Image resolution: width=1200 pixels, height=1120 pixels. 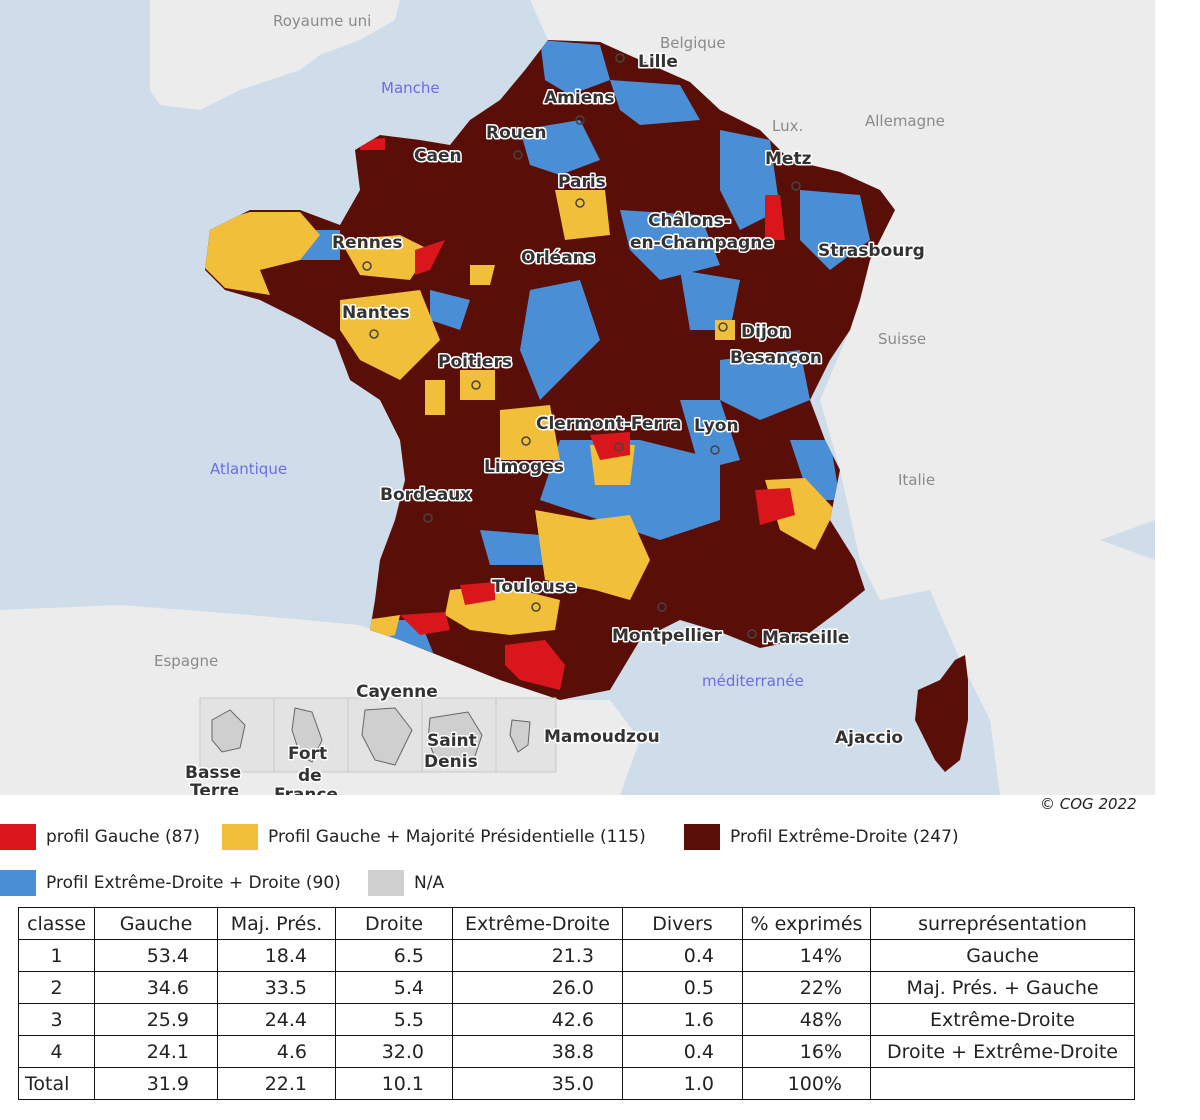 I want to click on label-italy: Italie, so click(x=916, y=480).